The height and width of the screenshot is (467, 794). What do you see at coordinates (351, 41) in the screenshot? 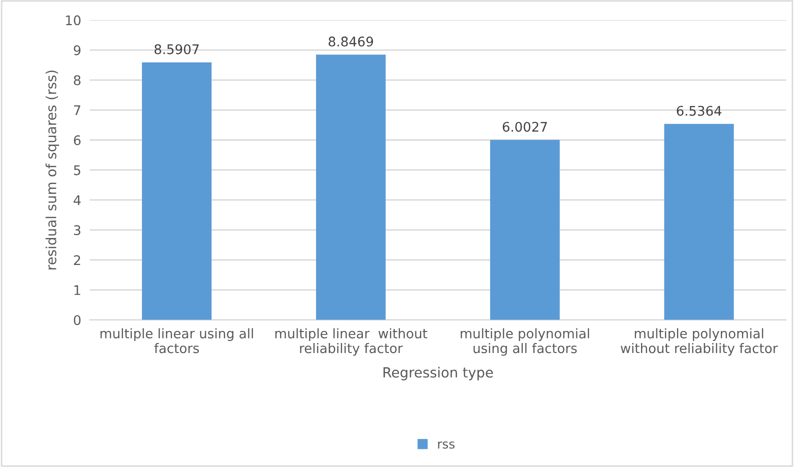
I see `data-label: 8.8469` at bounding box center [351, 41].